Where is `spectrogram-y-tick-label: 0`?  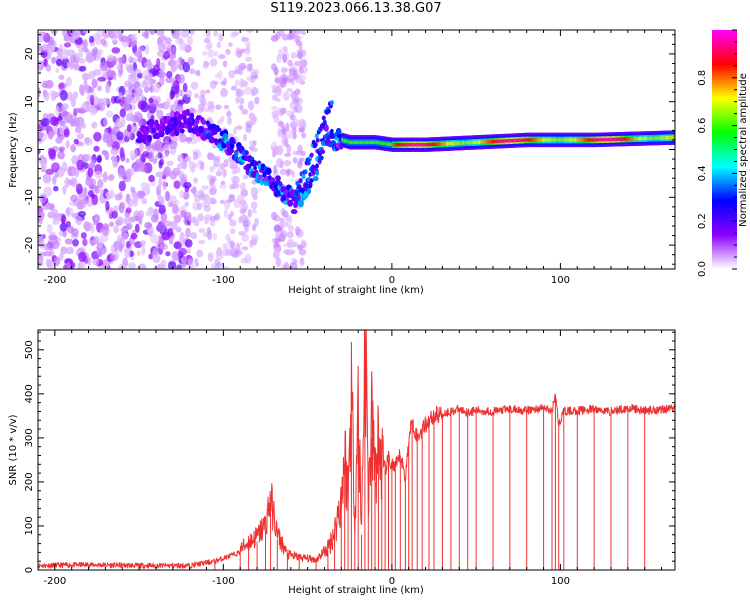
spectrogram-y-tick-label: 0 is located at coordinates (29, 149).